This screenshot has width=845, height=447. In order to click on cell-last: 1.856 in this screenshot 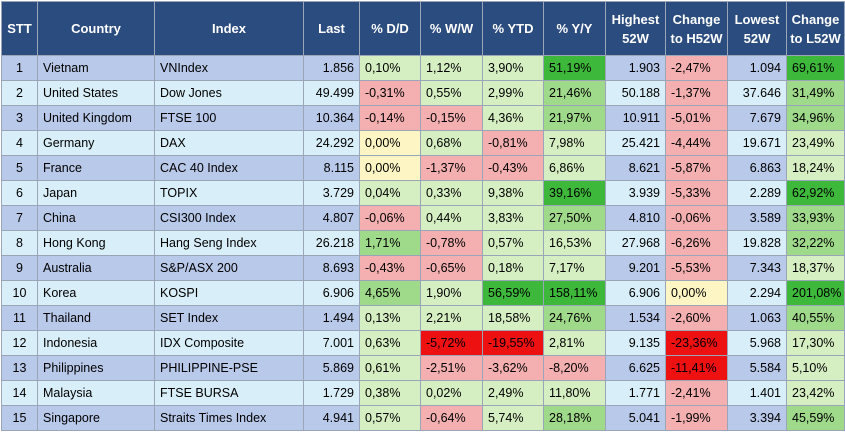, I will do `click(331, 68)`.